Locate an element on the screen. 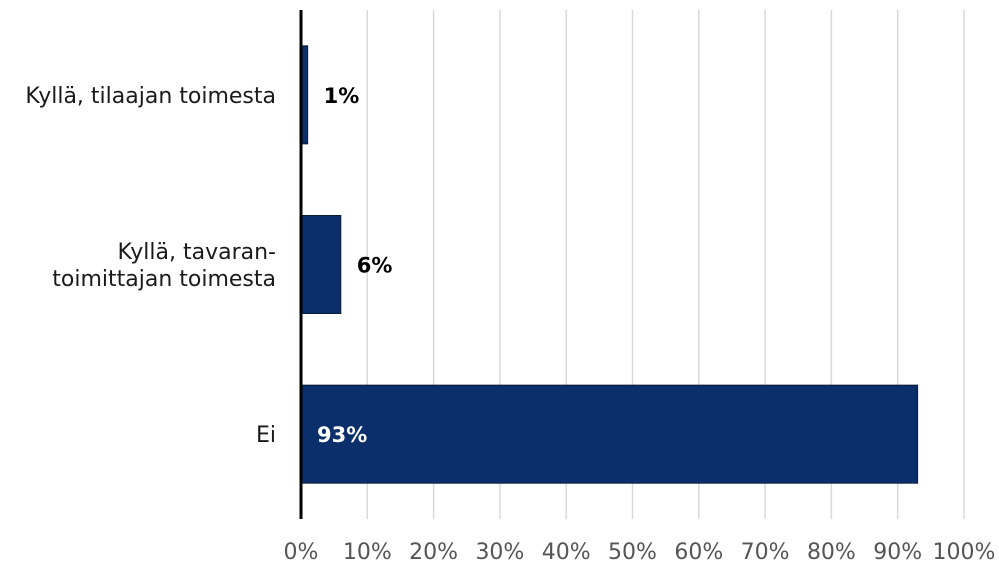  x-tick-label: 70% is located at coordinates (765, 552).